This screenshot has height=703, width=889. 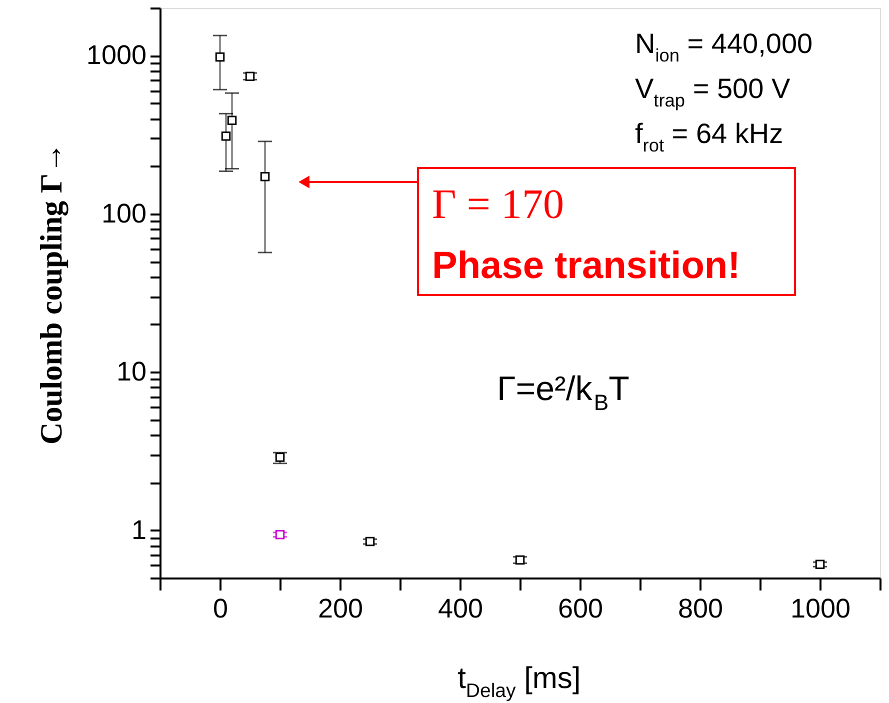 I want to click on y-tick-label: 1, so click(x=138, y=529).